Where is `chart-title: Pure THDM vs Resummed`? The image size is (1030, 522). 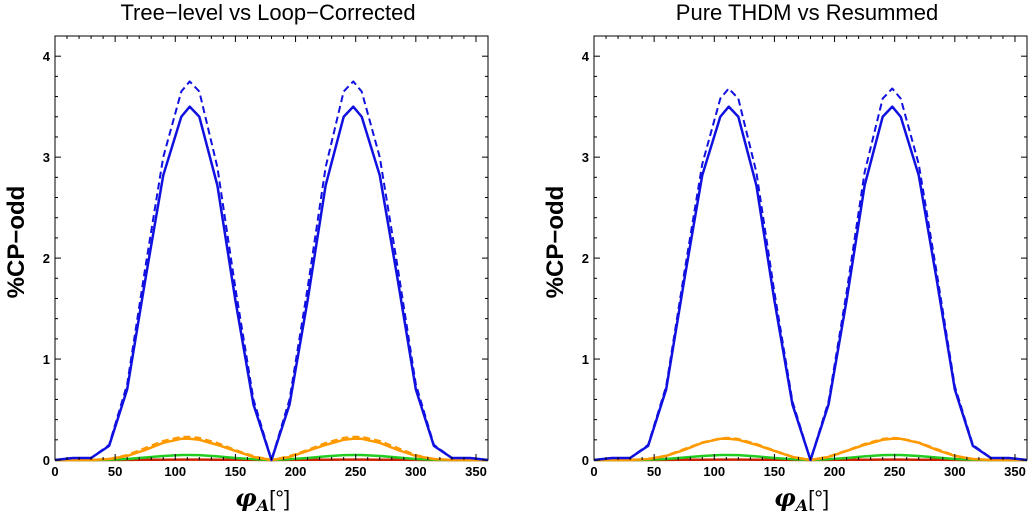
chart-title: Pure THDM vs Resummed is located at coordinates (807, 12).